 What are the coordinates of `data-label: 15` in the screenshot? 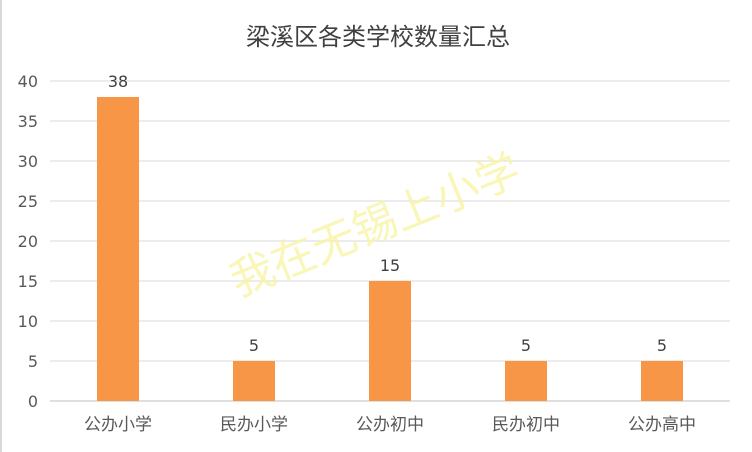 It's located at (390, 265).